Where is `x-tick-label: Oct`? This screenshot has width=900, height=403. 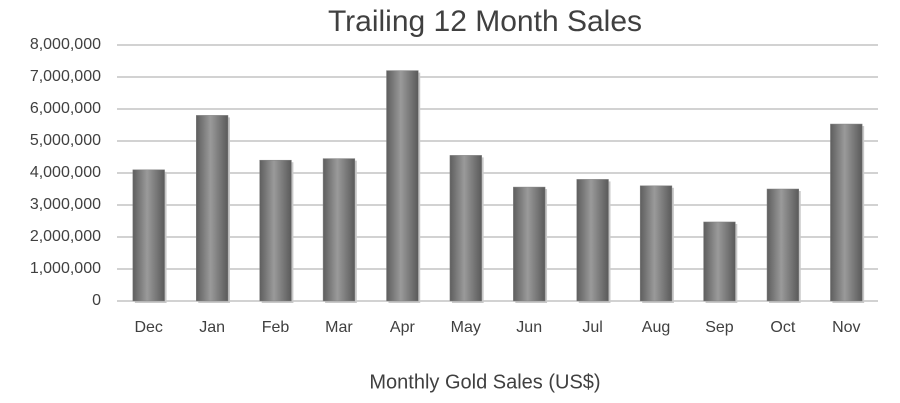
x-tick-label: Oct is located at coordinates (782, 327).